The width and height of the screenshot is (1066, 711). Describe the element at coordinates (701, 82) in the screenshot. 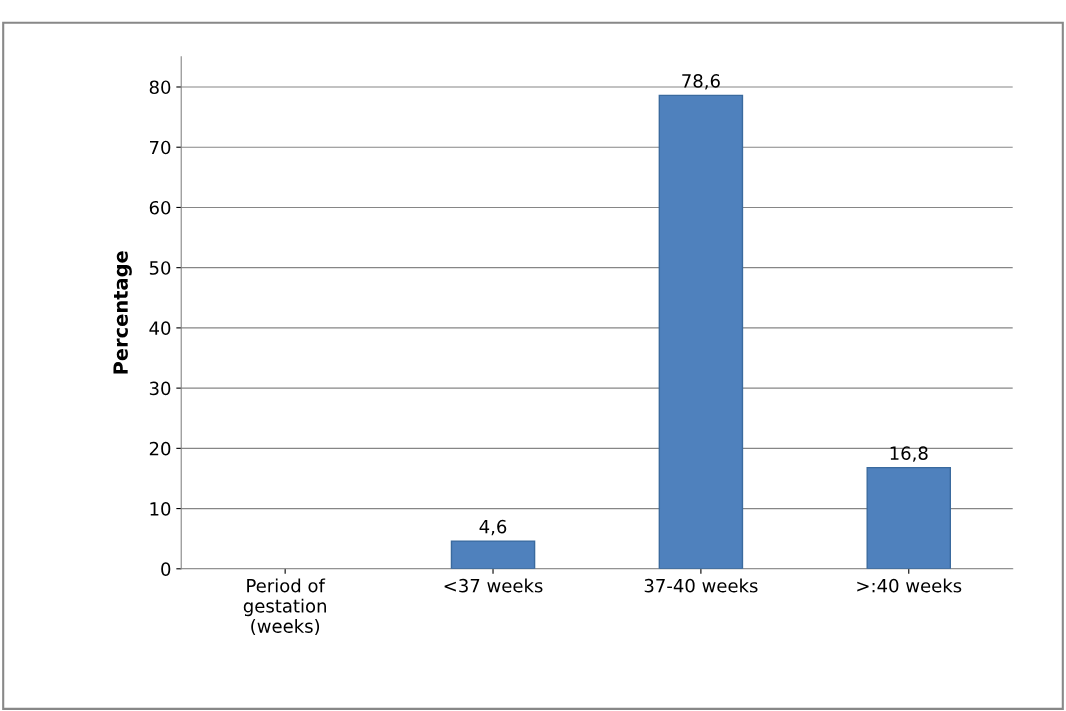

I see `data-label: 78,6` at that location.